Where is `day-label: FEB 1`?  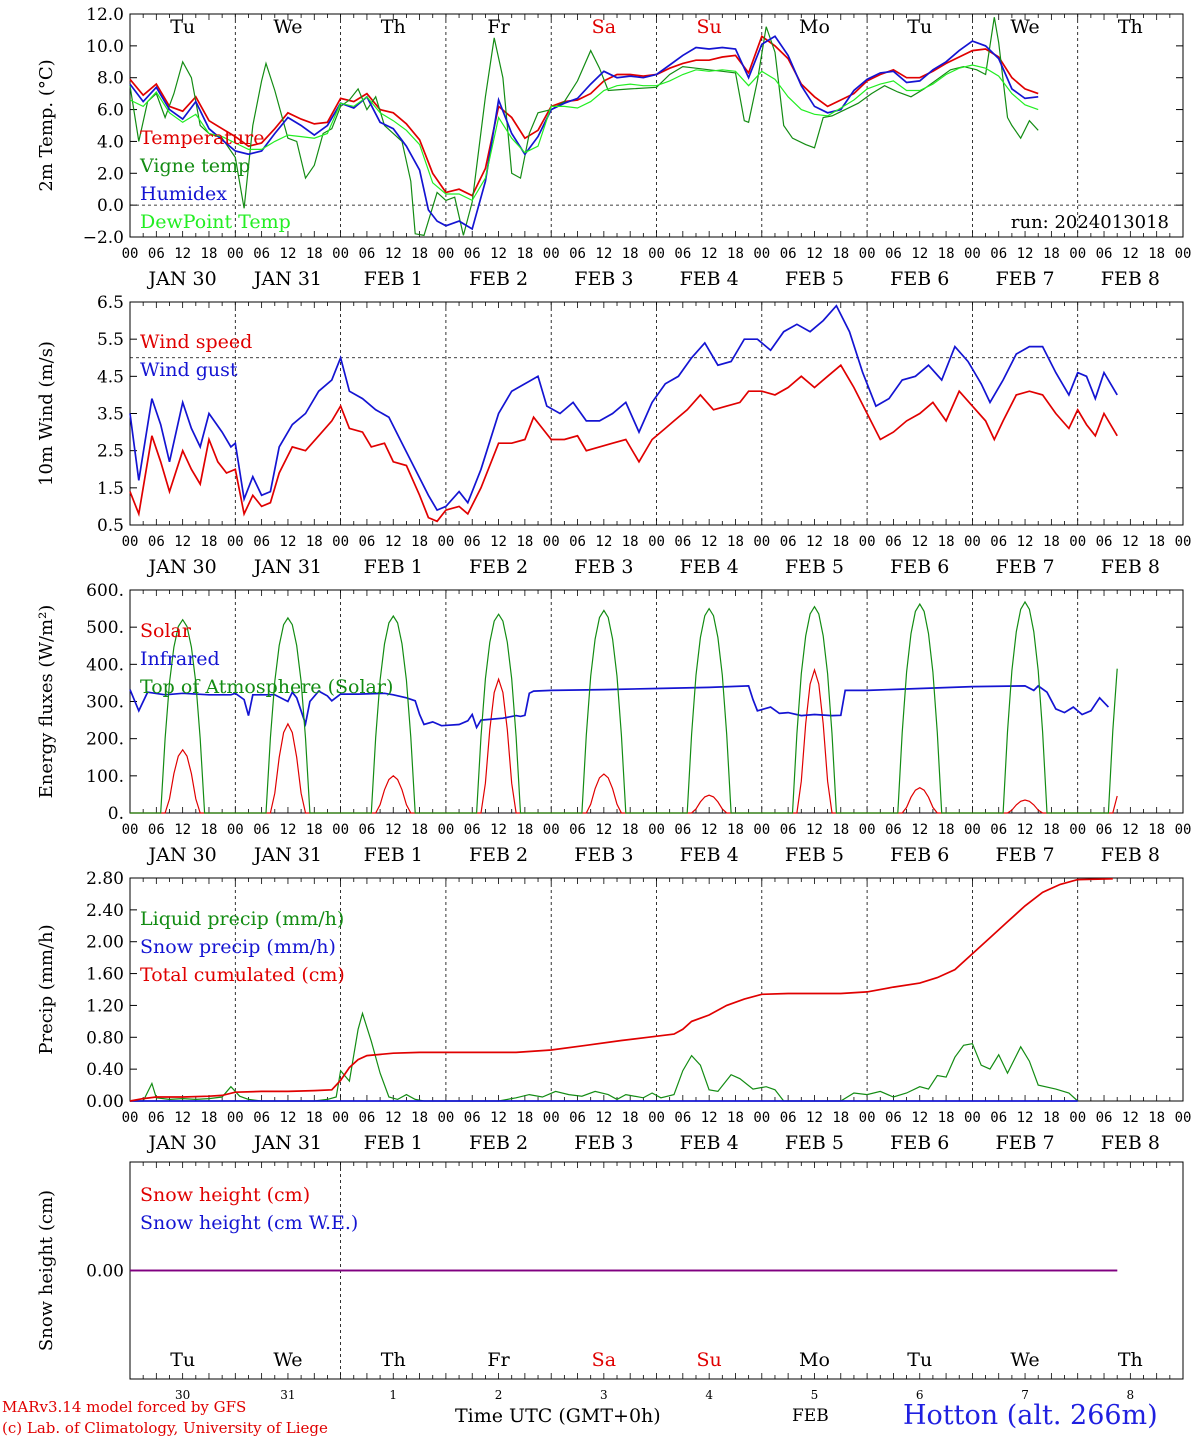
day-label: FEB 1 is located at coordinates (393, 1143).